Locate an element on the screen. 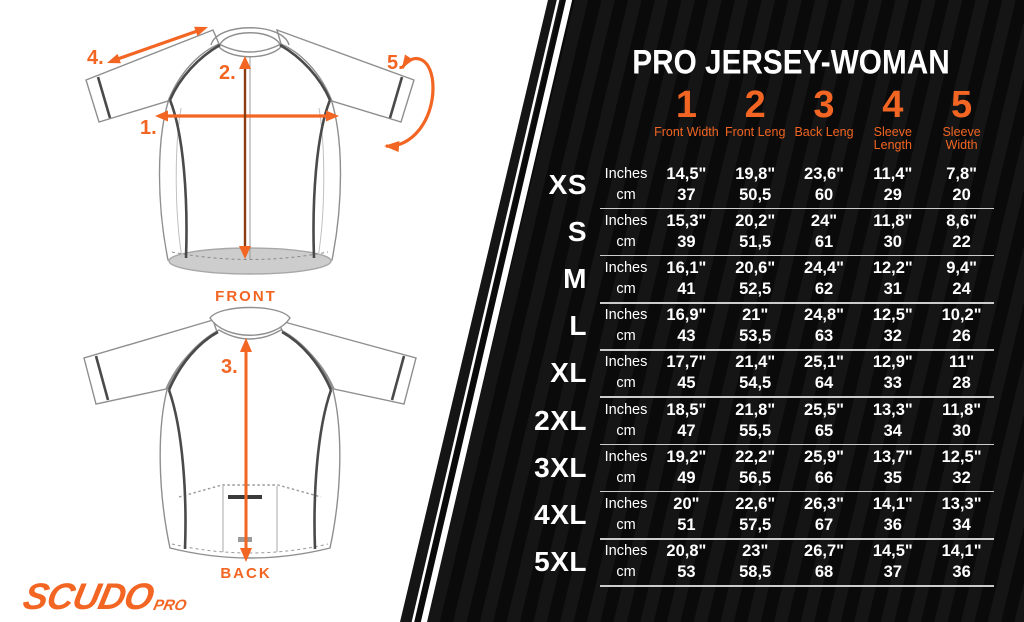 Image resolution: width=1024 pixels, height=622 pixels. column-header: 4 Sleeve Length is located at coordinates (892, 119).